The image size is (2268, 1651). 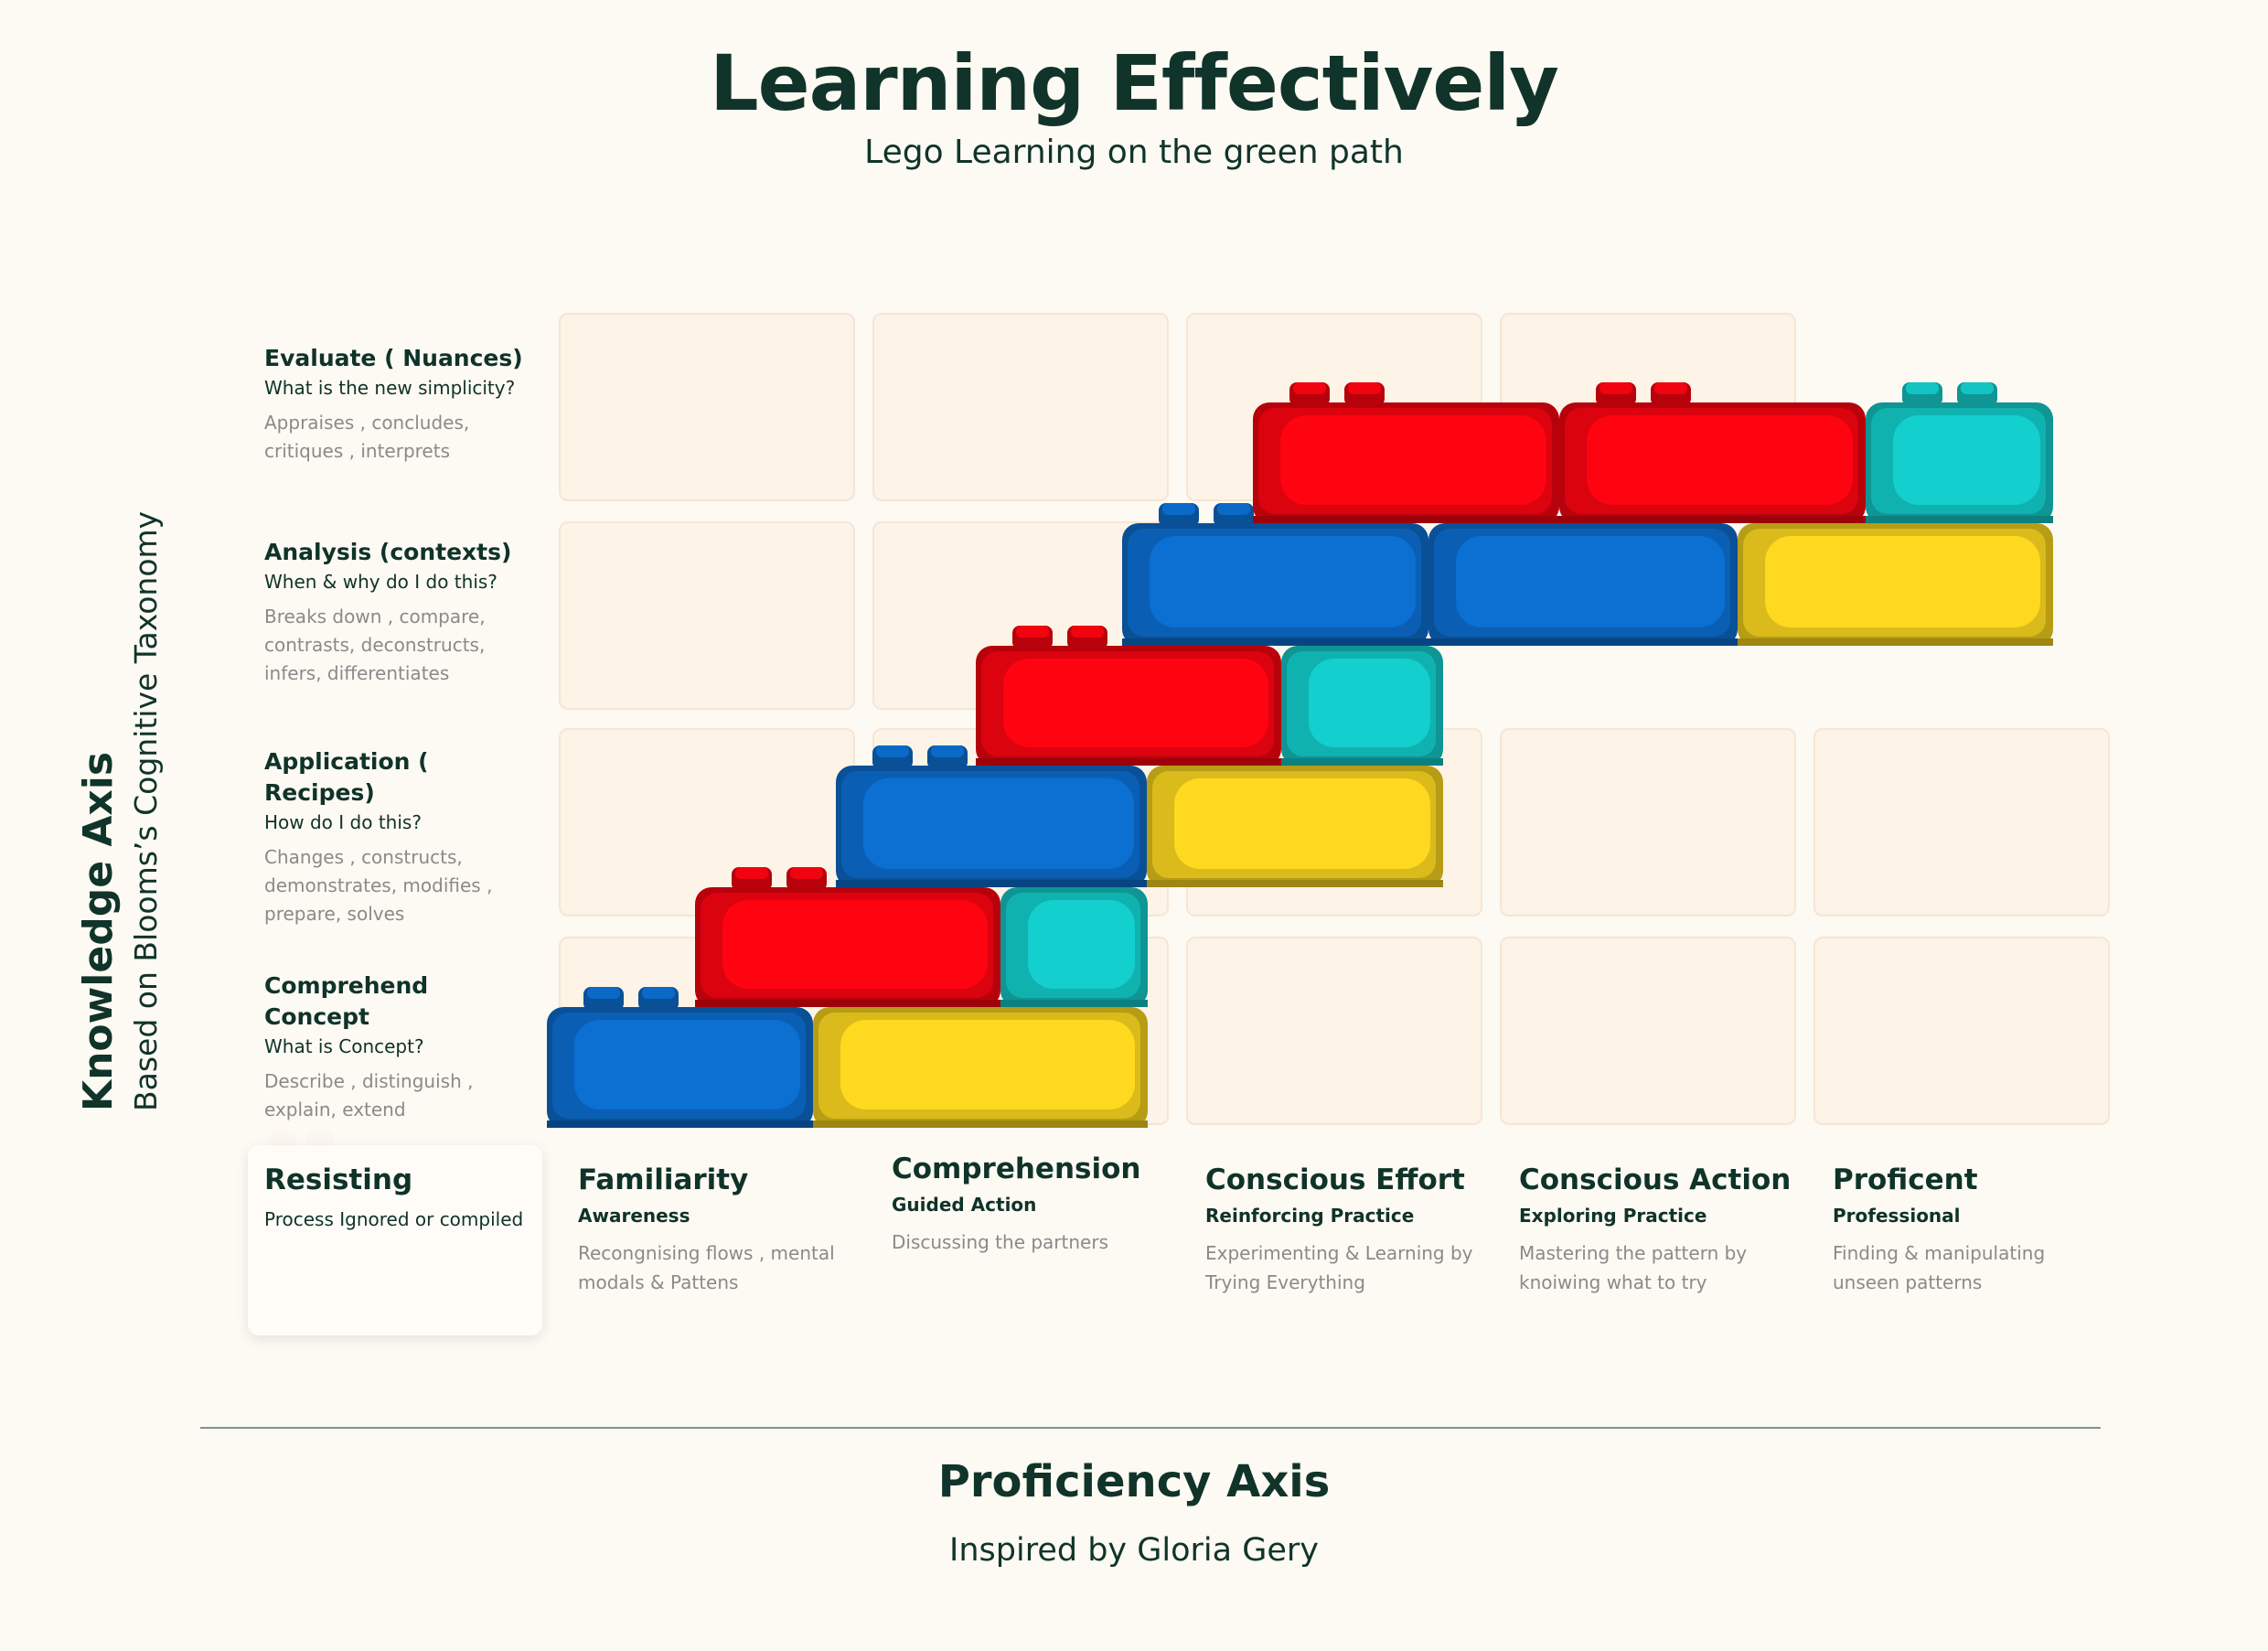 What do you see at coordinates (1655, 1179) in the screenshot?
I see `proficiency-stage-heading: Conscious Action` at bounding box center [1655, 1179].